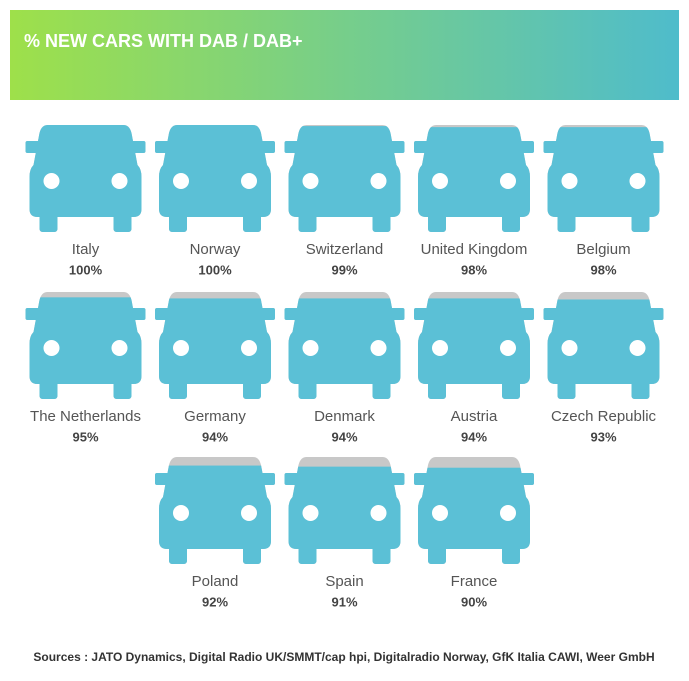 The image size is (689, 681). What do you see at coordinates (474, 416) in the screenshot?
I see `country-label: Austria` at bounding box center [474, 416].